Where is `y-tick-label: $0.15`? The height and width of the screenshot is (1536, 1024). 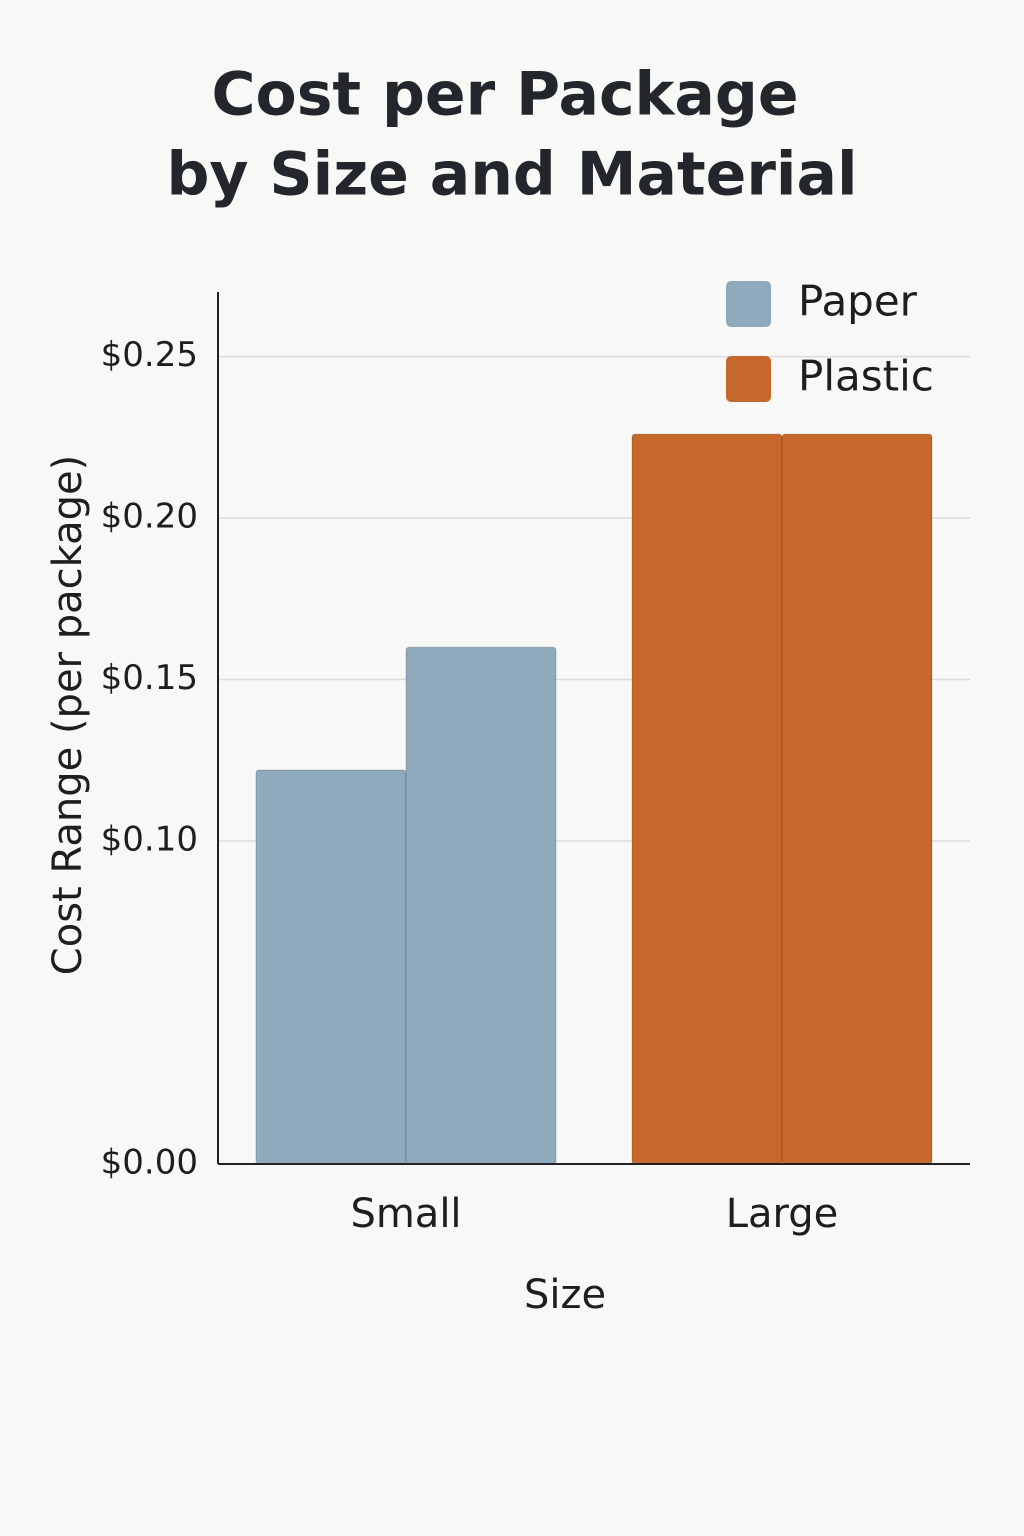 y-tick-label: $0.15 is located at coordinates (149, 678).